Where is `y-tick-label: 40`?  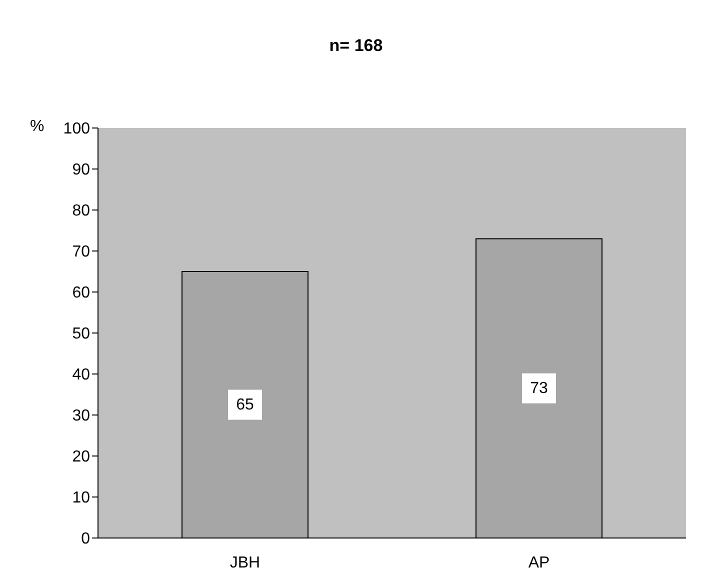
y-tick-label: 40 is located at coordinates (81, 375).